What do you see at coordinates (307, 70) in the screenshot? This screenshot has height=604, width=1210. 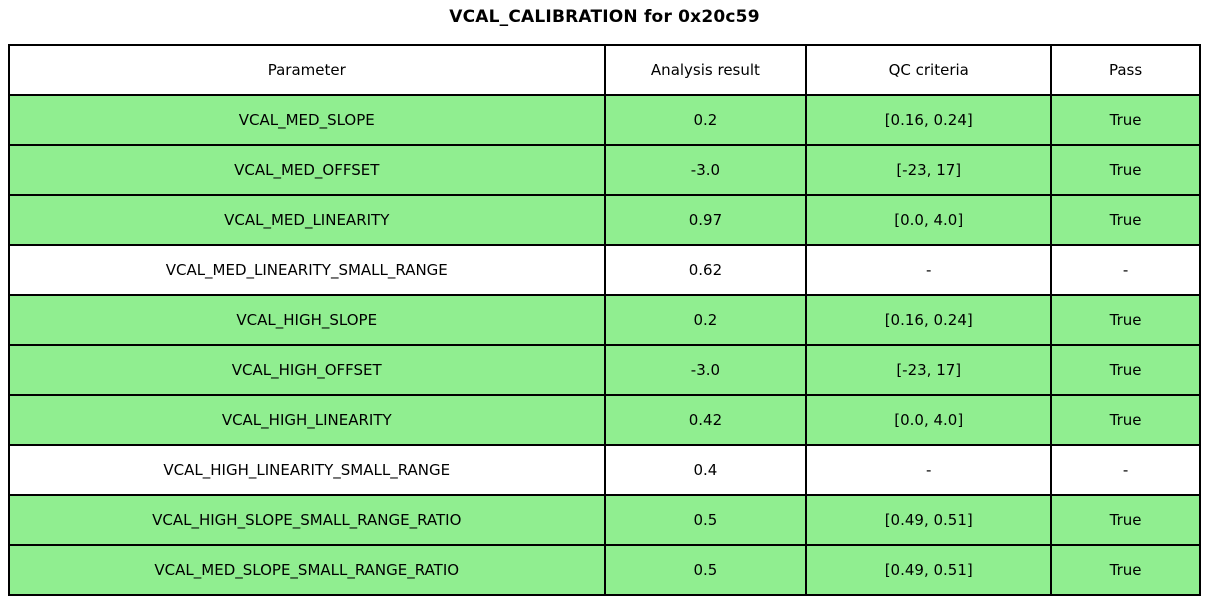 I see `column-header-parameter: Parameter` at bounding box center [307, 70].